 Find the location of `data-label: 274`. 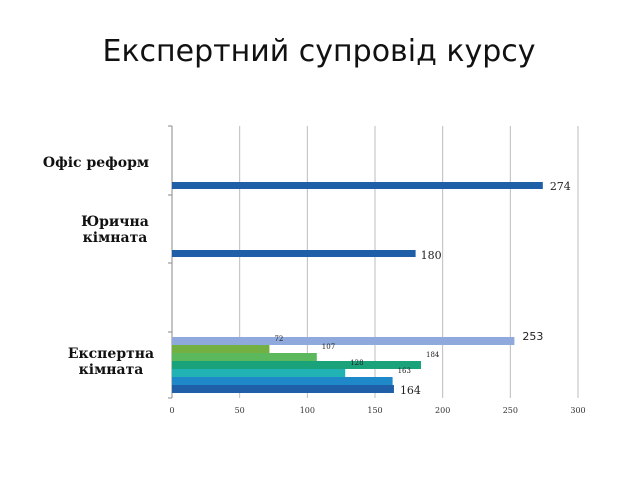

data-label: 274 is located at coordinates (560, 186).